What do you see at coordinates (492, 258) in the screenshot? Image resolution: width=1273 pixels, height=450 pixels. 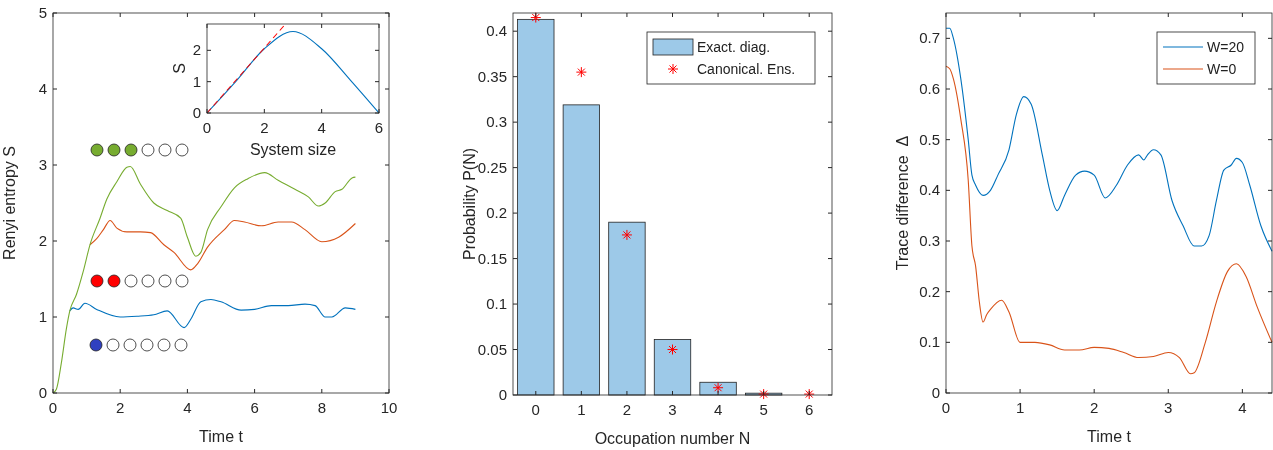 I see `y-tick-label: 0.15` at bounding box center [492, 258].